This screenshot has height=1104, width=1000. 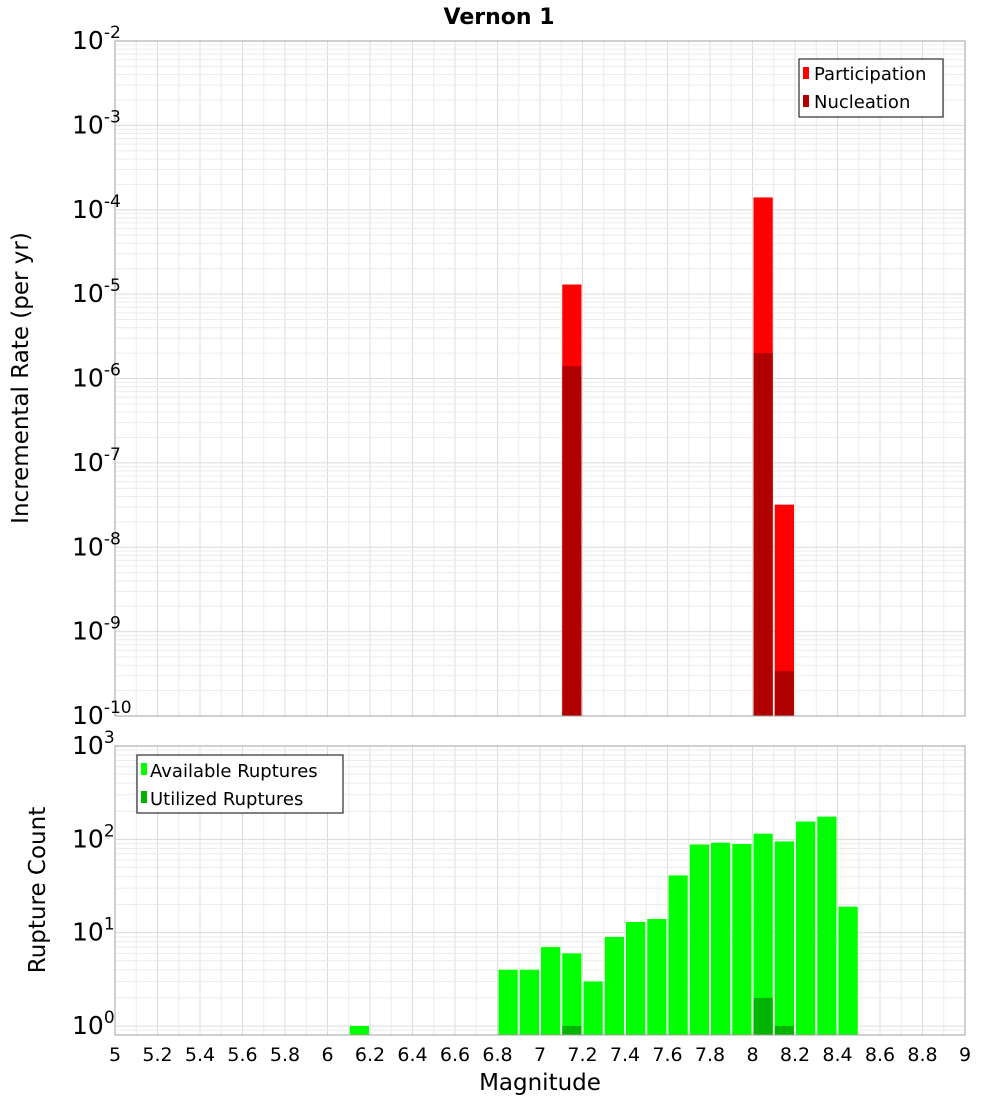 I want to click on x-tick-label: 5.2, so click(x=157, y=1055).